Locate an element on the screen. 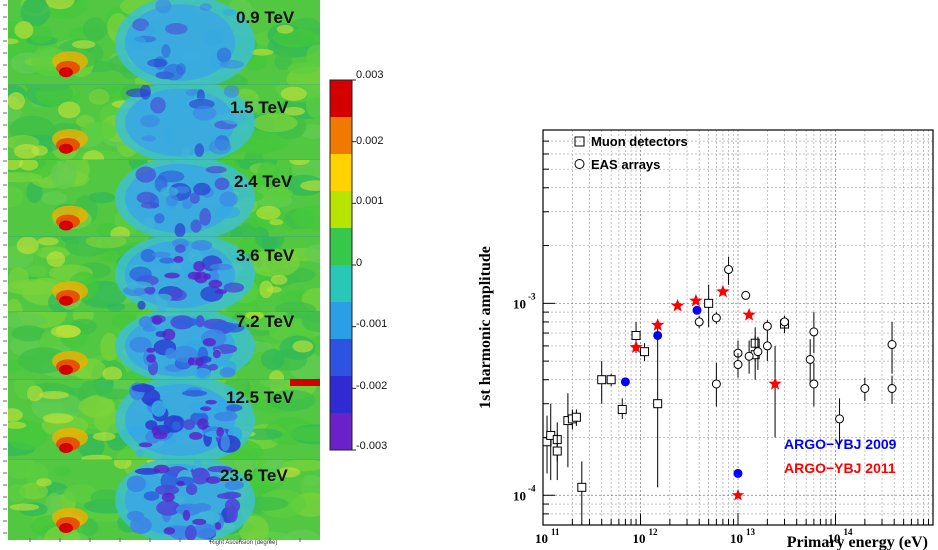 The width and height of the screenshot is (938, 550). x-tick-label-exponent: 14 is located at coordinates (849, 532).